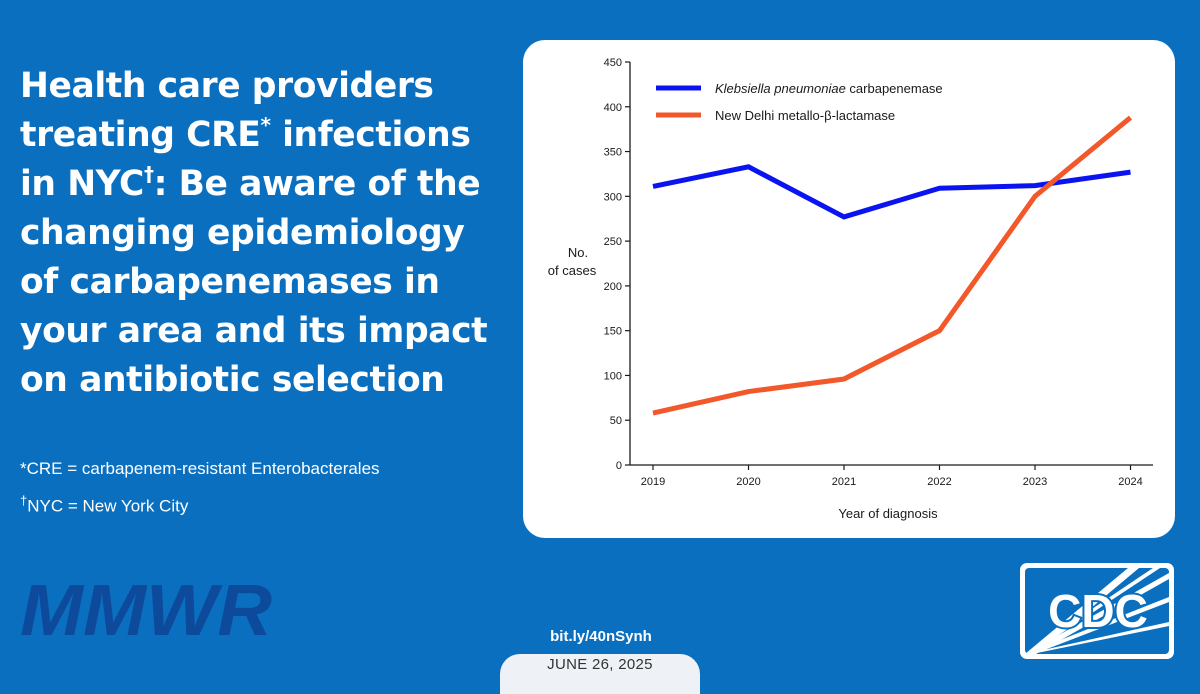 The width and height of the screenshot is (1200, 694). I want to click on short-link: bit.ly/40nSynh, so click(601, 636).